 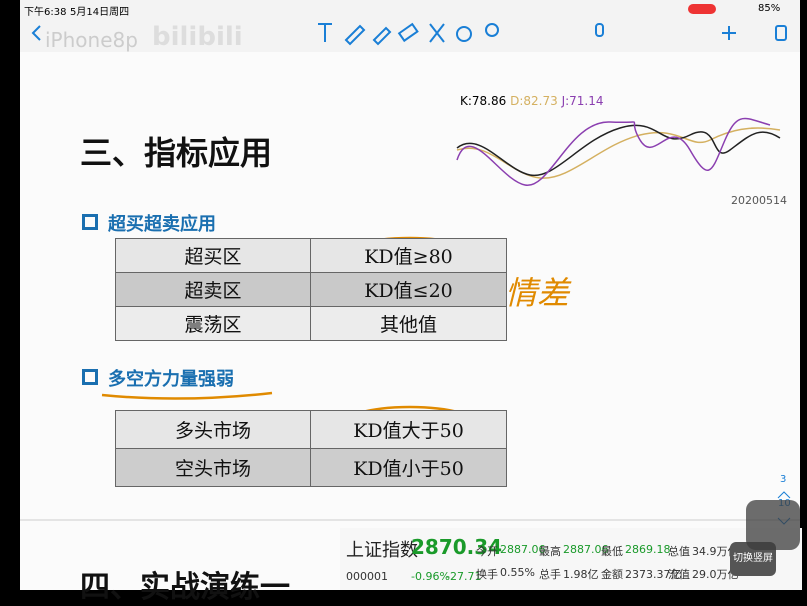 I want to click on table-cell: KD值大于50, so click(x=408, y=429).